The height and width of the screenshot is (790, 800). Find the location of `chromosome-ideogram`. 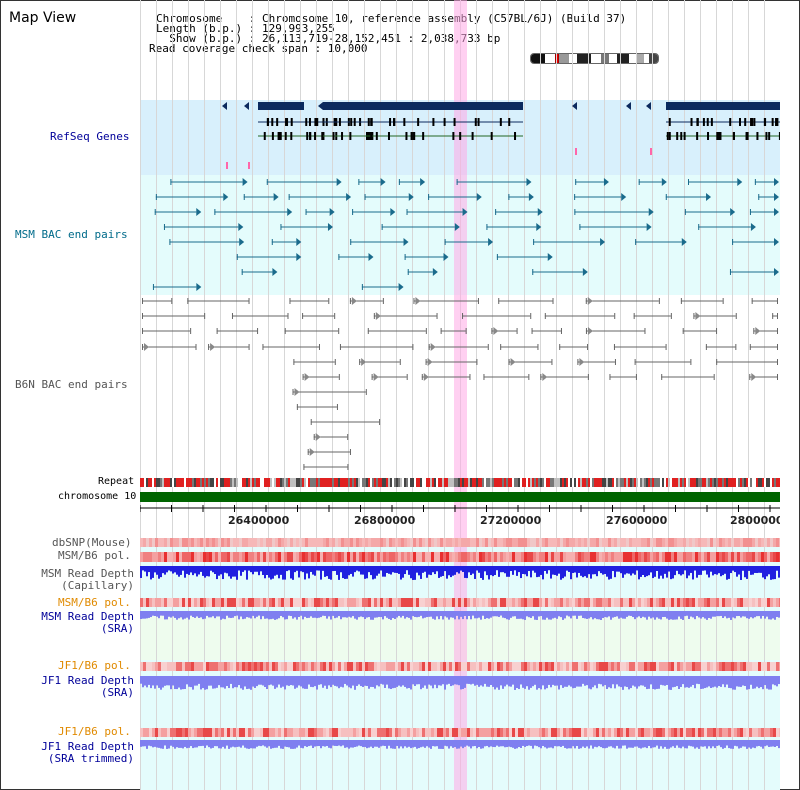

chromosome-ideogram is located at coordinates (594, 58).